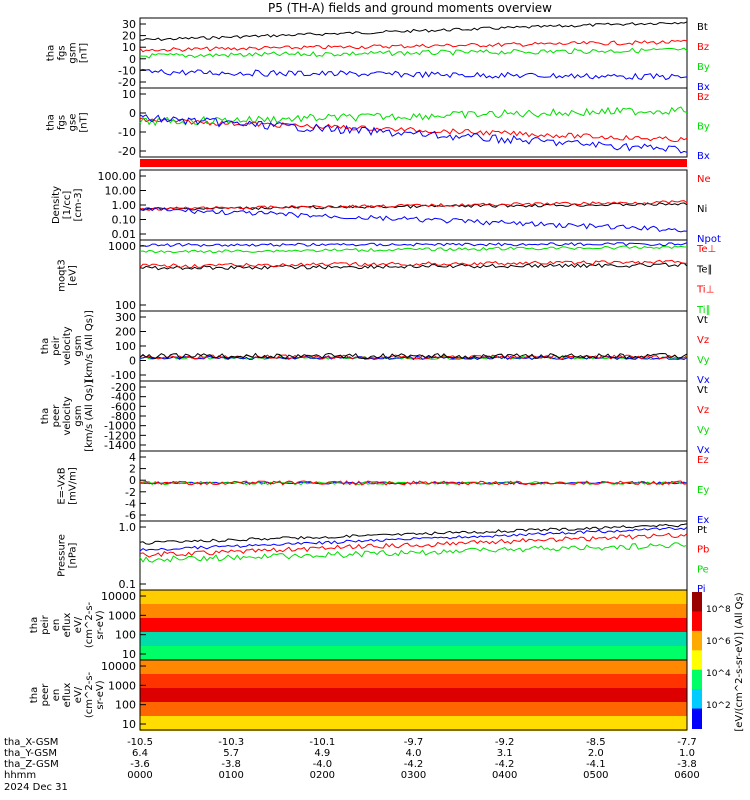  I want to click on y-label-line: en, so click(56, 625).